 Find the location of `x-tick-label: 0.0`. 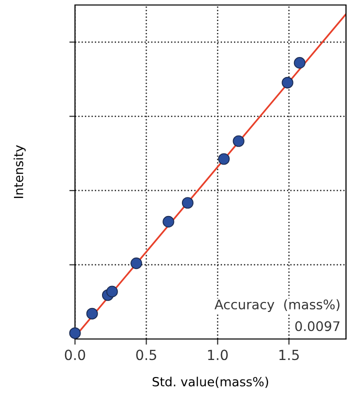

x-tick-label: 0.0 is located at coordinates (75, 355).